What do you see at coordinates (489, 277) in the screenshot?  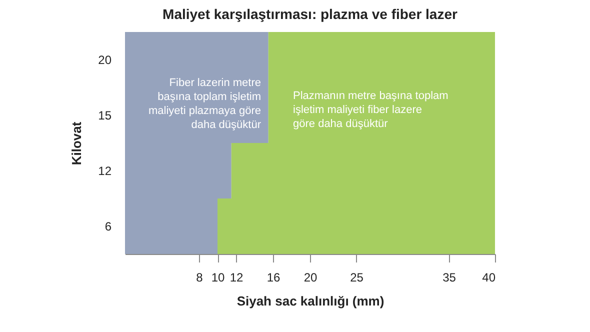 I see `x-tick-label: 40` at bounding box center [489, 277].